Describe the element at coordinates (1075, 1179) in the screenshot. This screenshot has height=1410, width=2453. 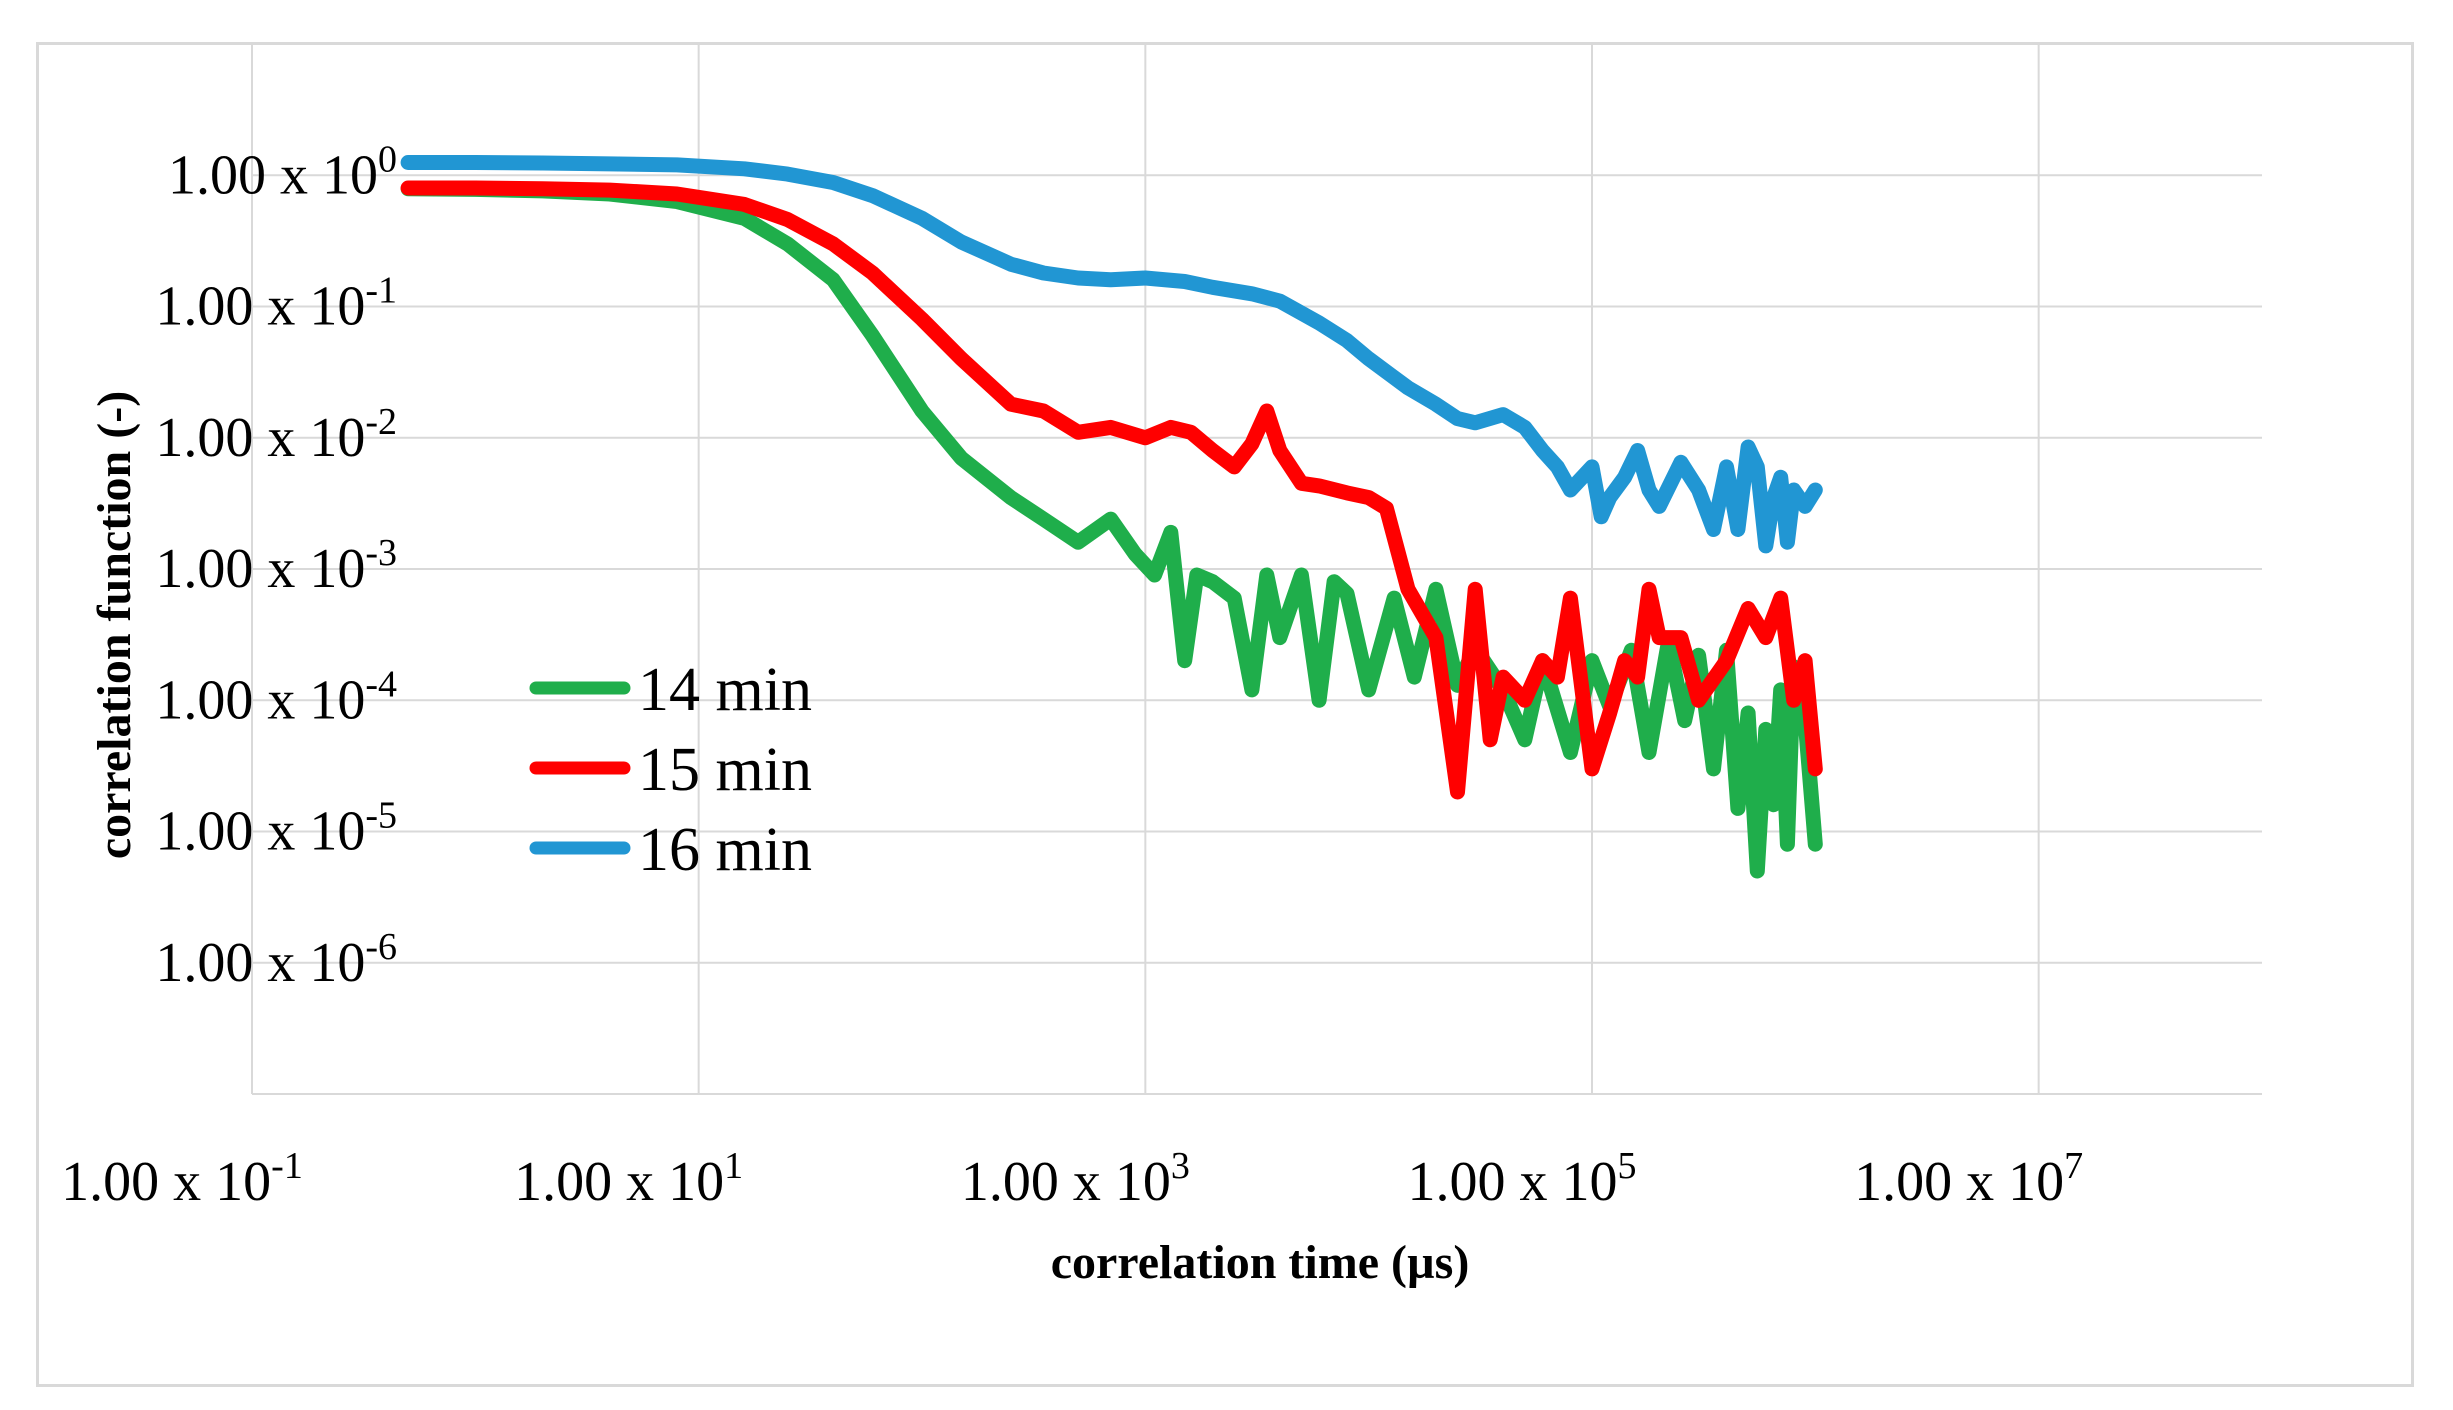
I see `x-tick-label: 1.00 x 10³` at that location.